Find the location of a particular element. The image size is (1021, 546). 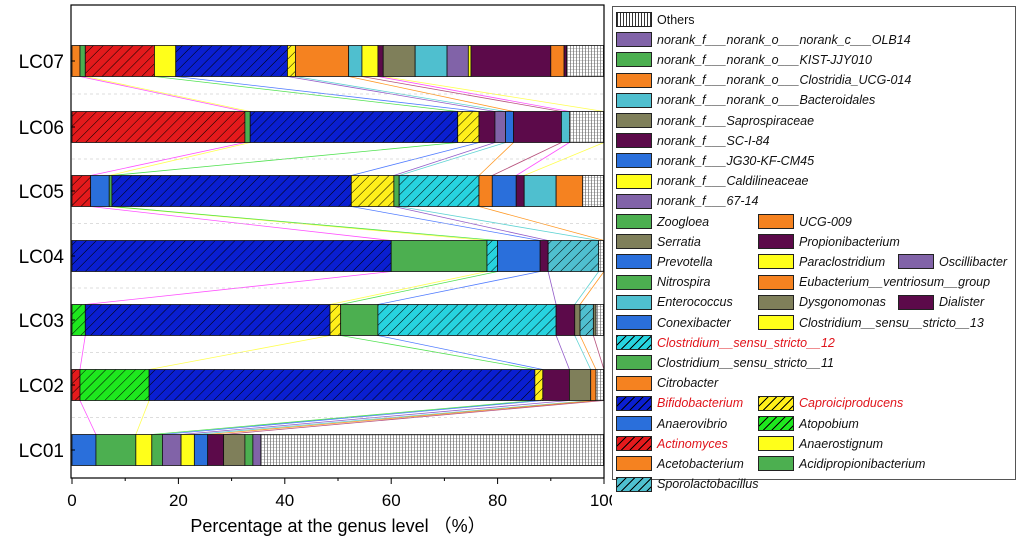

legend-label: Paraclostridium is located at coordinates (842, 262).